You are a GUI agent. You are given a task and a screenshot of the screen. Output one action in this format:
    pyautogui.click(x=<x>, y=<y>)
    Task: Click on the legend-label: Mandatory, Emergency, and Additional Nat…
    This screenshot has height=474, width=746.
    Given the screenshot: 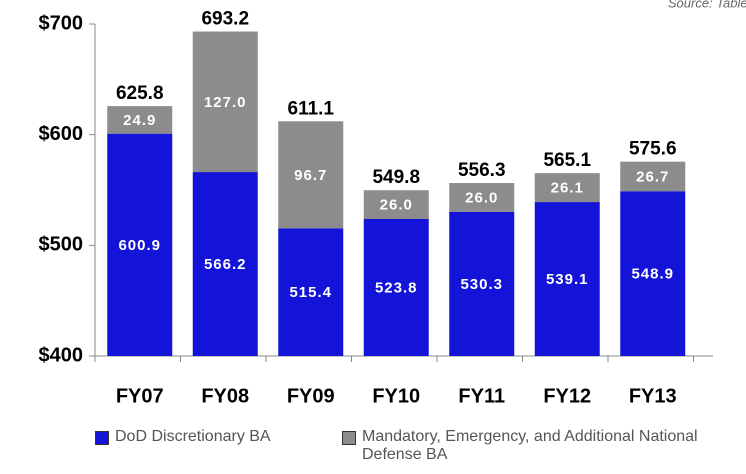 What is the action you would take?
    pyautogui.click(x=530, y=445)
    